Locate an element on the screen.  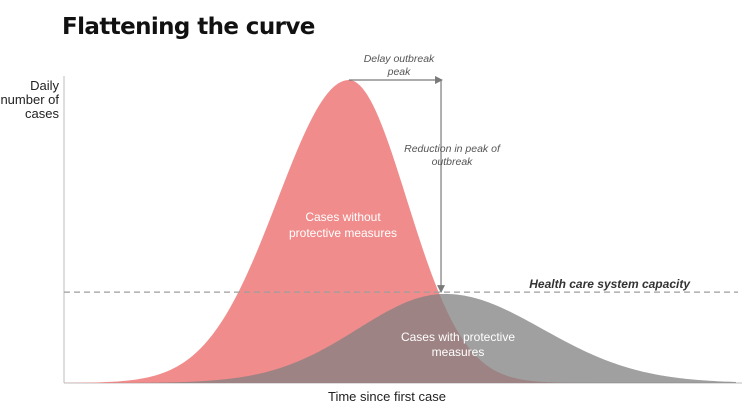
y-axis-label: Daily number of cases is located at coordinates (29, 99).